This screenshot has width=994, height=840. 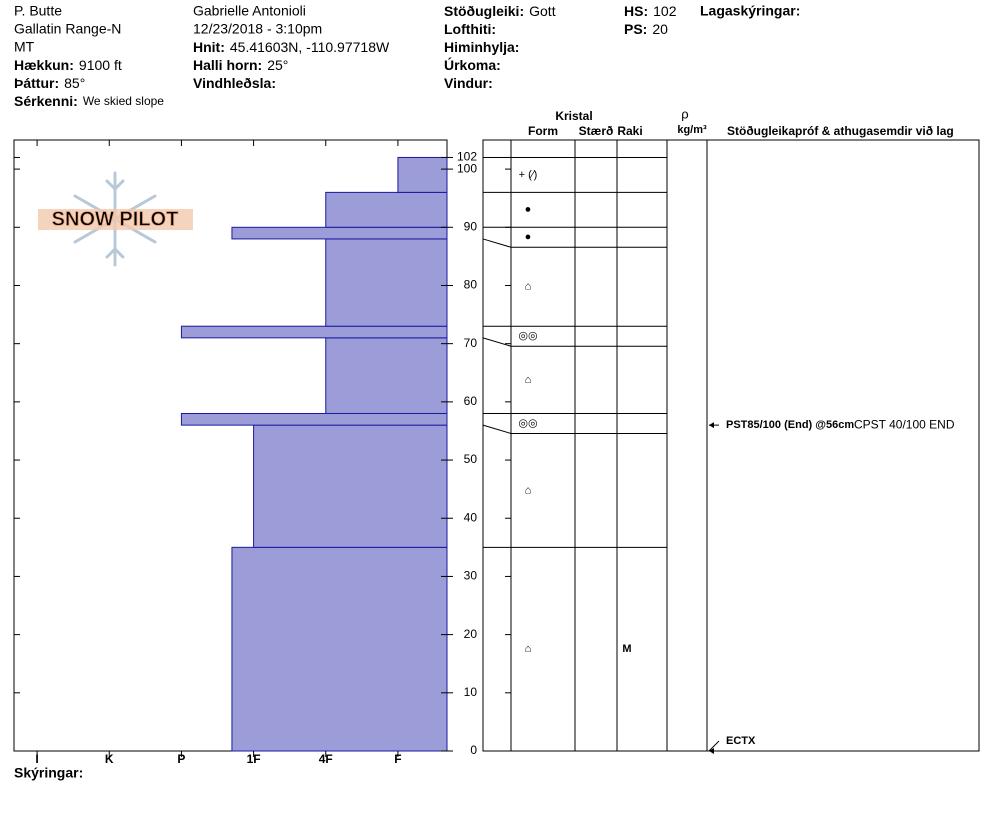 I want to click on field-label: Vindhleðsla:, so click(x=234, y=83).